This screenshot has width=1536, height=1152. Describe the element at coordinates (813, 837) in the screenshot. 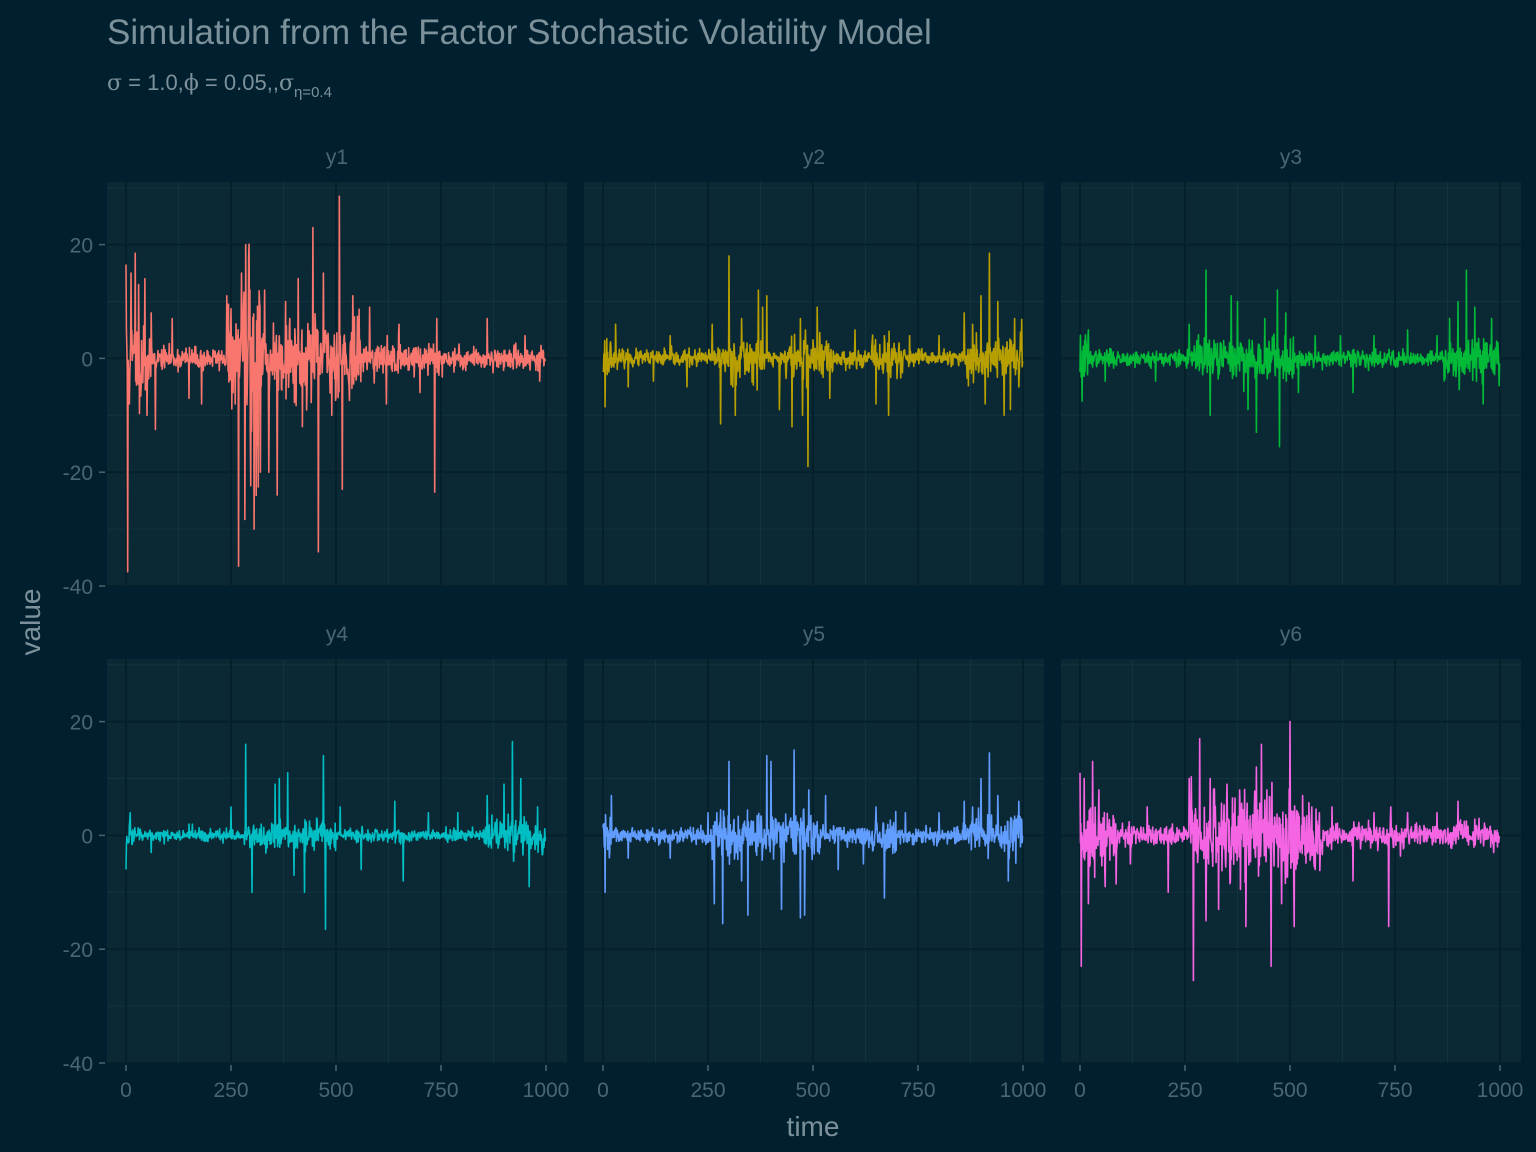

I see `series-line-y5` at that location.